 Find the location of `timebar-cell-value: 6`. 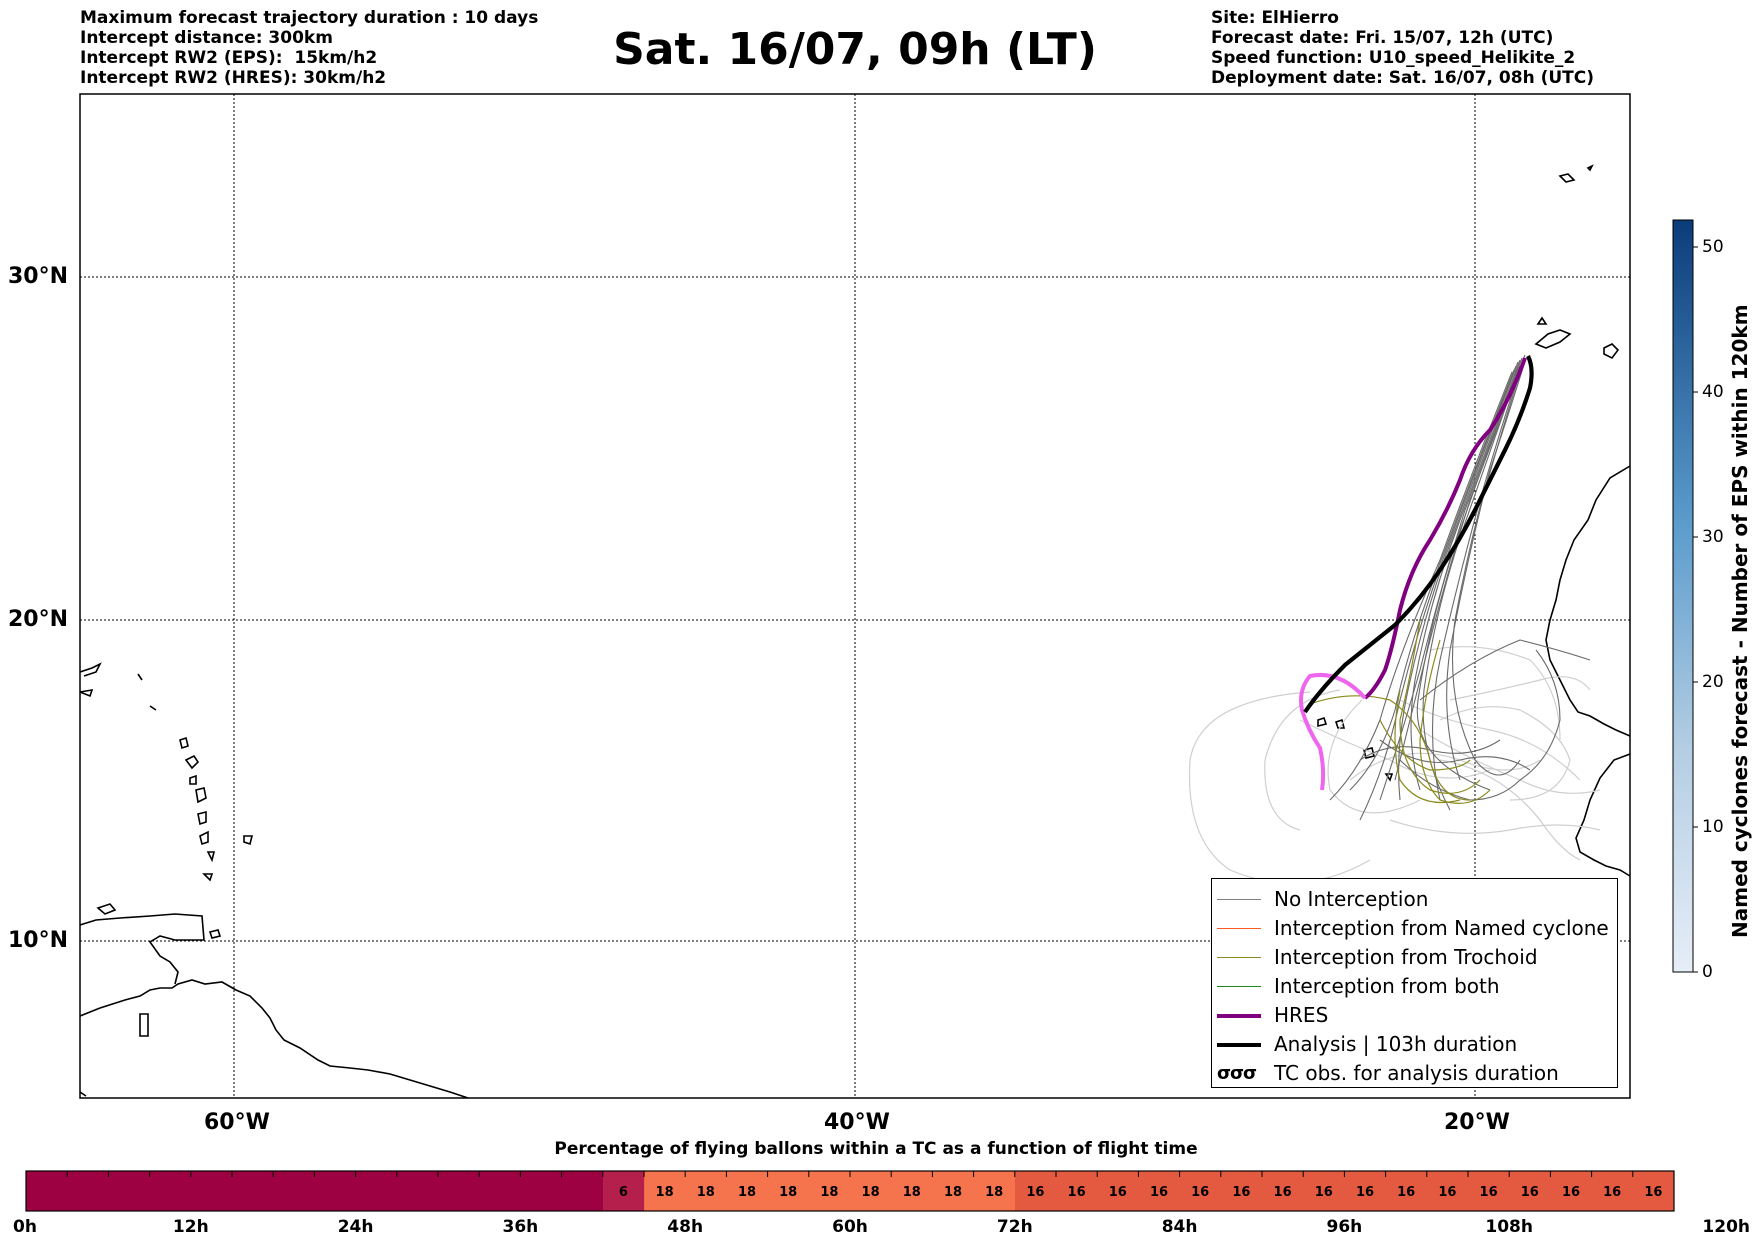

timebar-cell-value: 6 is located at coordinates (623, 1192).